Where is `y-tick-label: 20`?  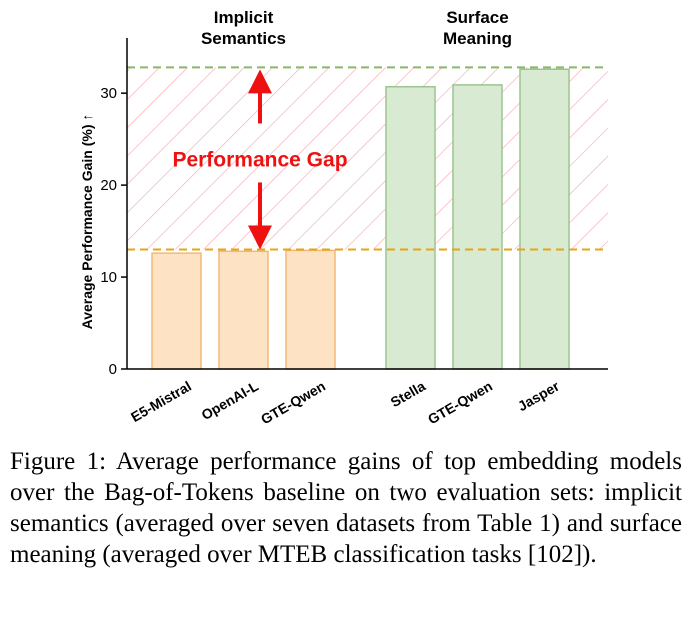
y-tick-label: 20 is located at coordinates (108, 185).